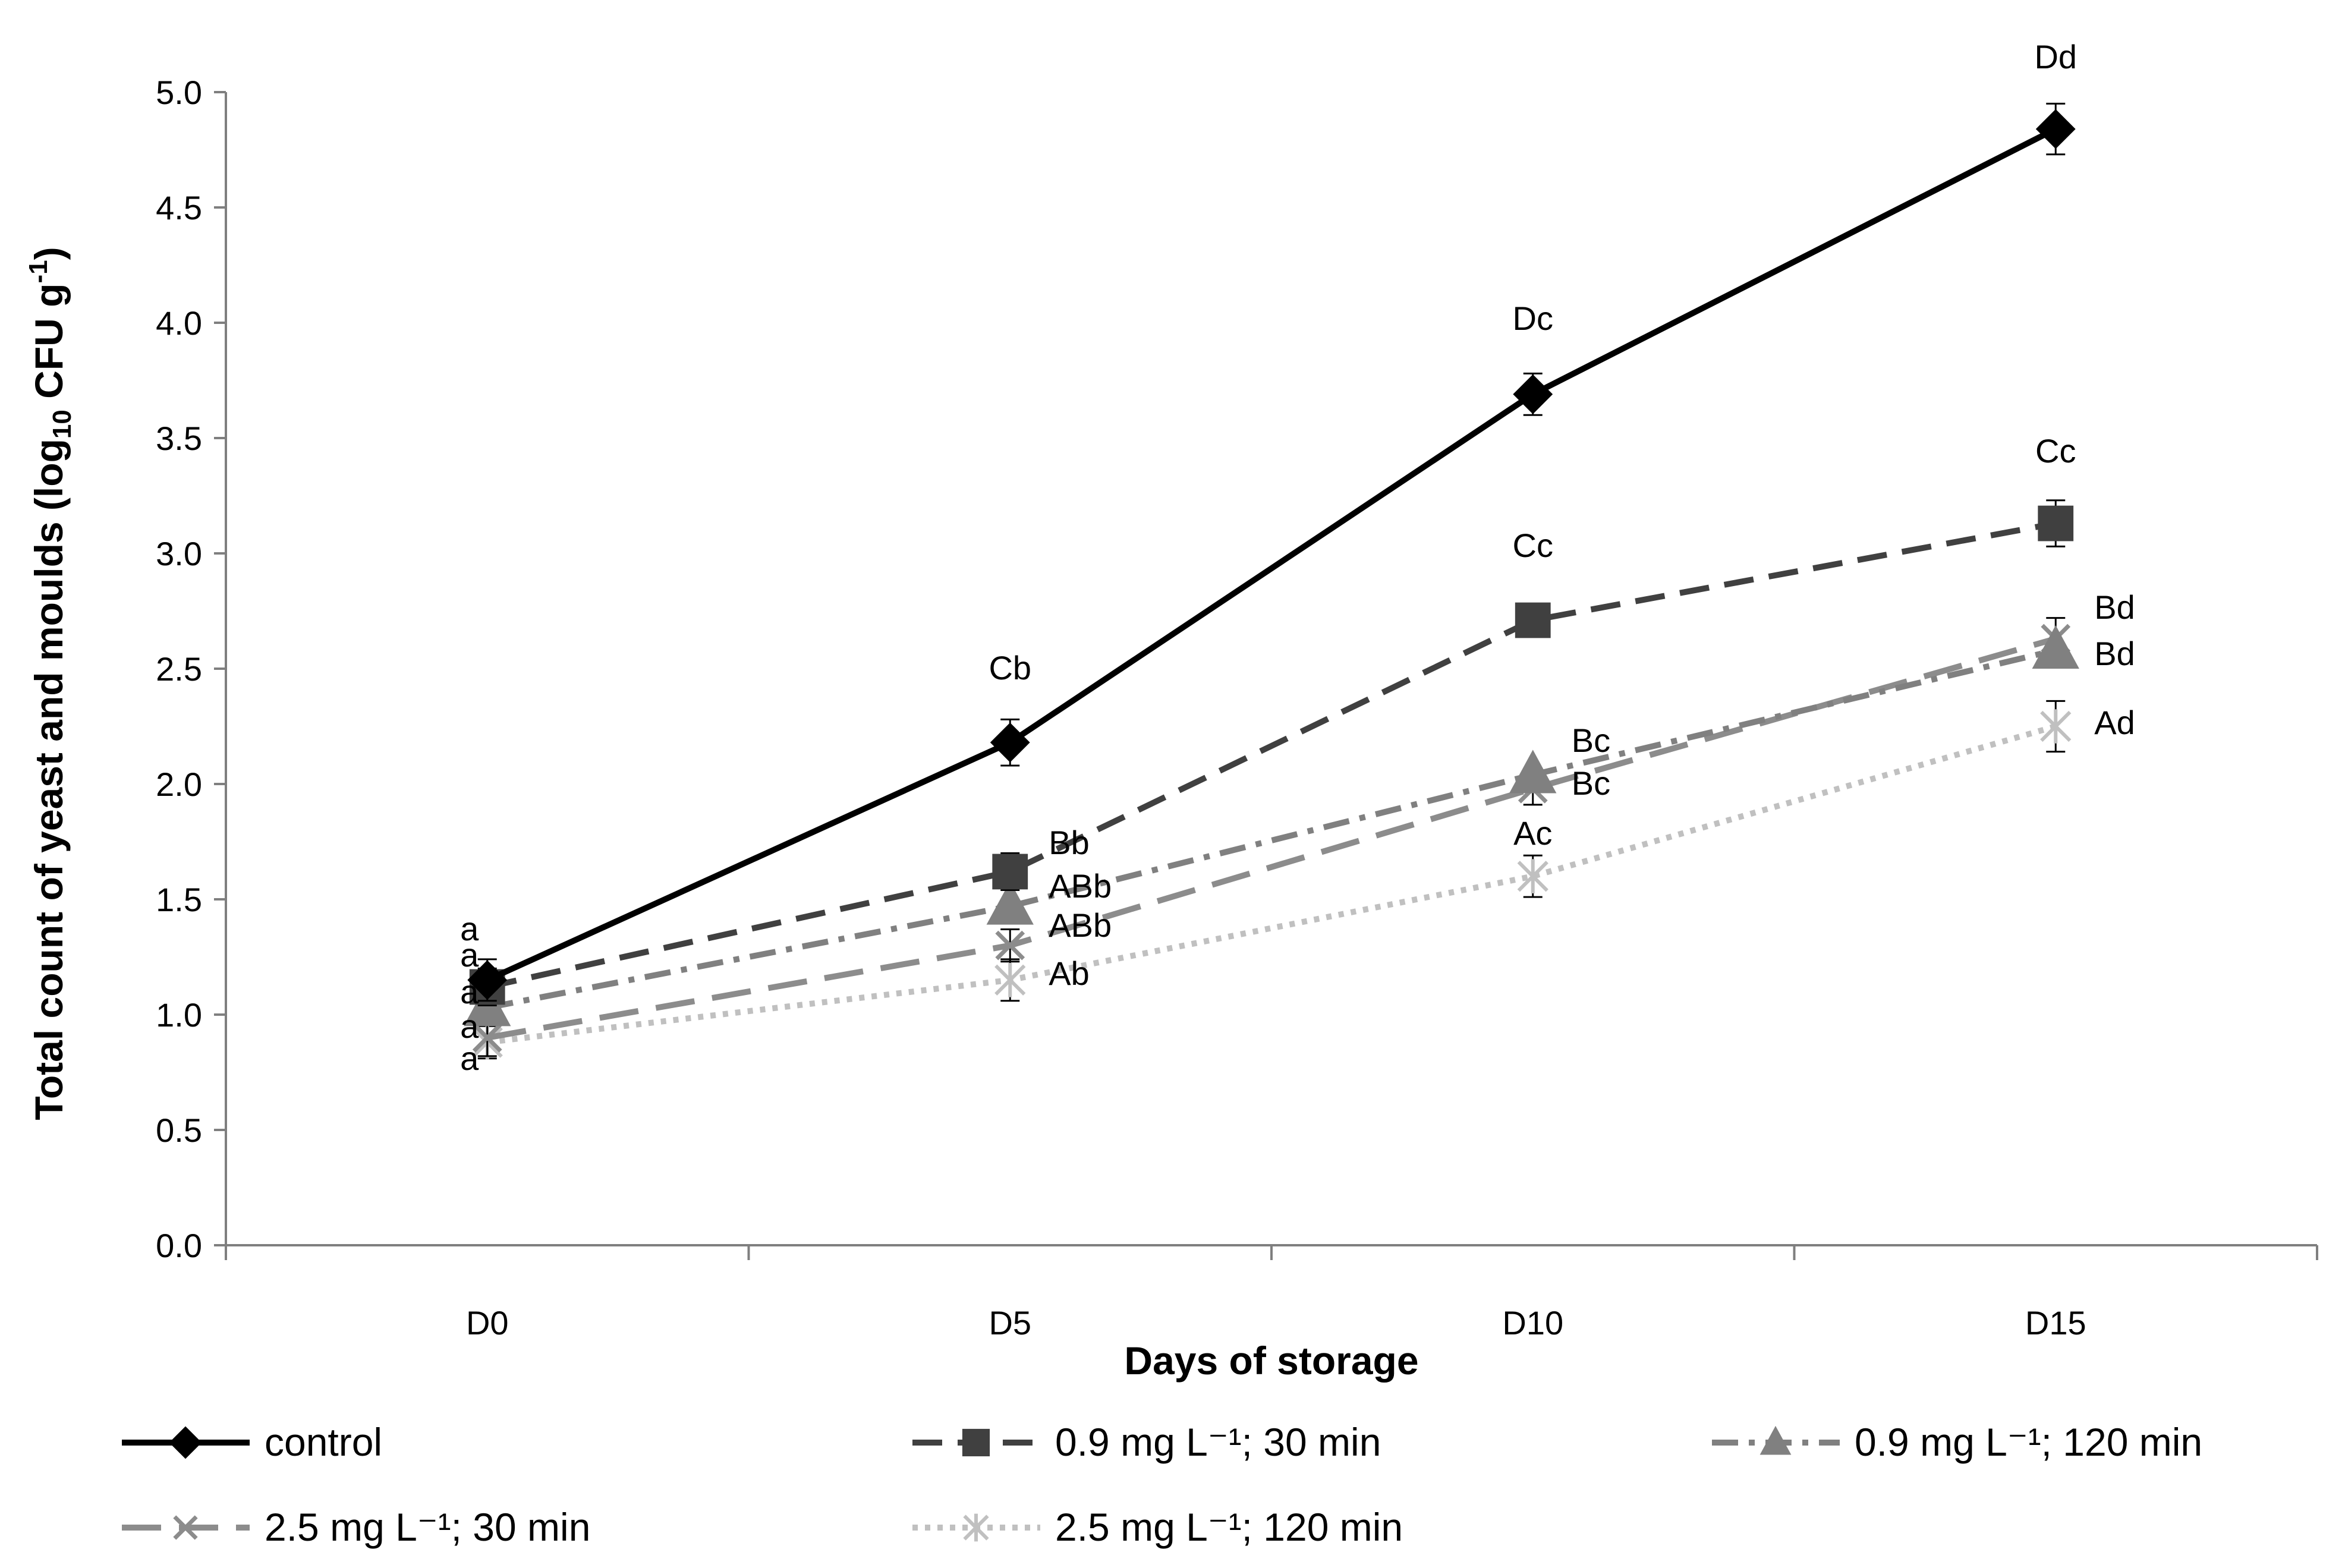 This screenshot has height=1568, width=2345. I want to click on y-tick-label: 3.5, so click(179, 438).